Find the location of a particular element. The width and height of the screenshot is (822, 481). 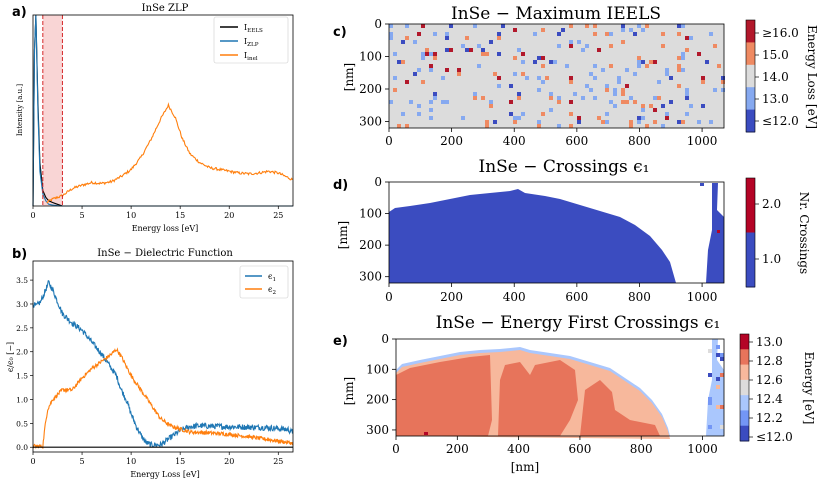

max-ieels-colorbar-tick-label: 13.0 is located at coordinates (775, 99).